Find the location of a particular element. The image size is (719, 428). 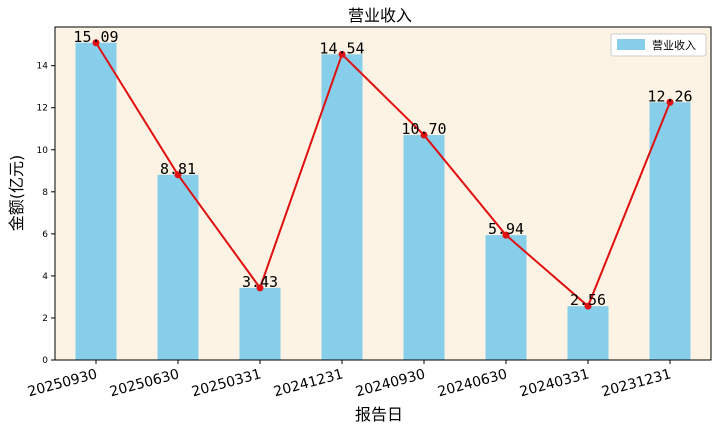

y-axis: 0 2 4 6 8 10 12 14 is located at coordinates (46, 214).